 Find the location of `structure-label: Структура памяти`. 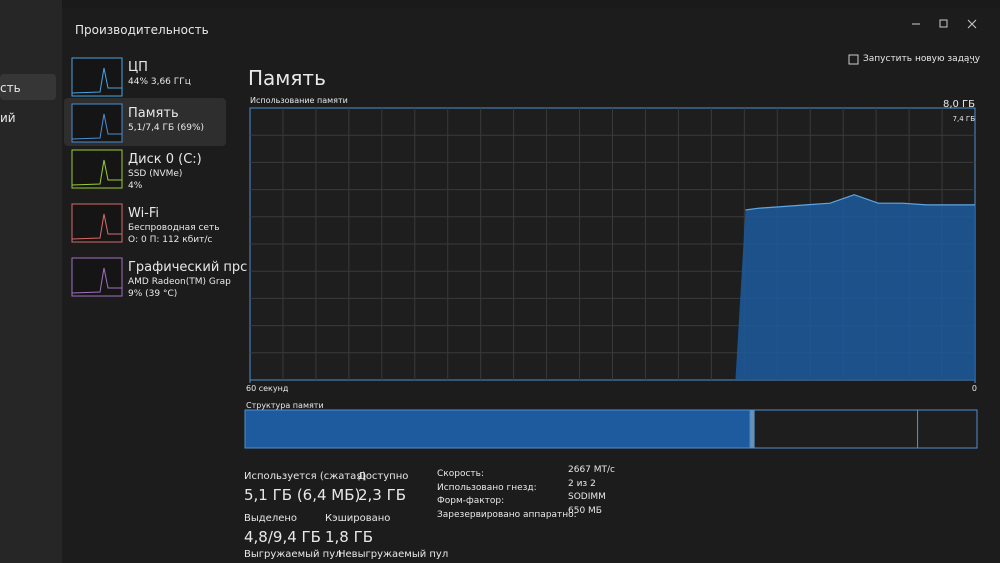

structure-label: Структура памяти is located at coordinates (285, 405).